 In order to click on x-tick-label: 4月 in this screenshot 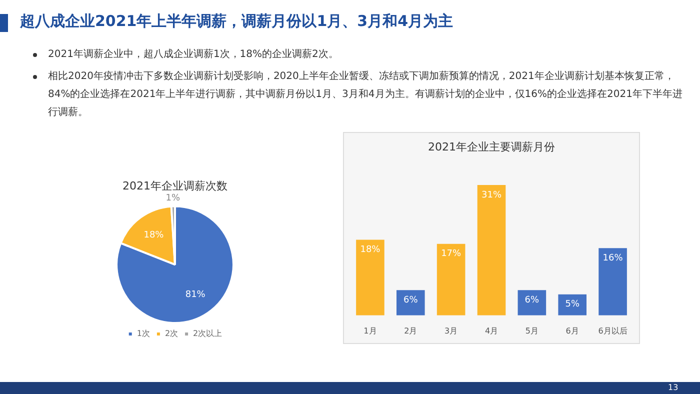, I will do `click(491, 331)`.